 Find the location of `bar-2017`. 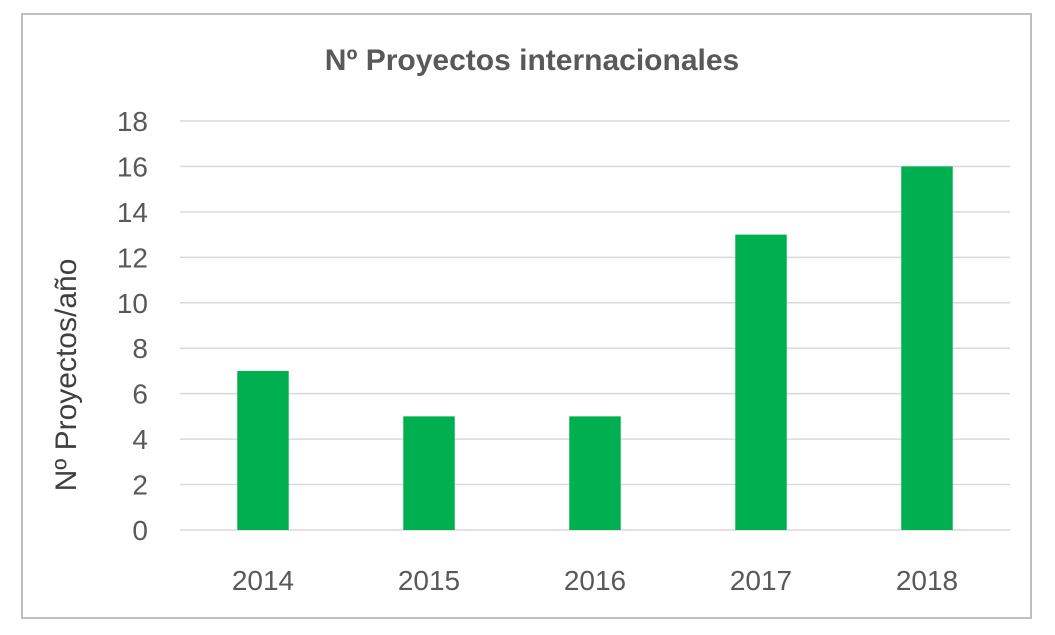

bar-2017 is located at coordinates (761, 382).